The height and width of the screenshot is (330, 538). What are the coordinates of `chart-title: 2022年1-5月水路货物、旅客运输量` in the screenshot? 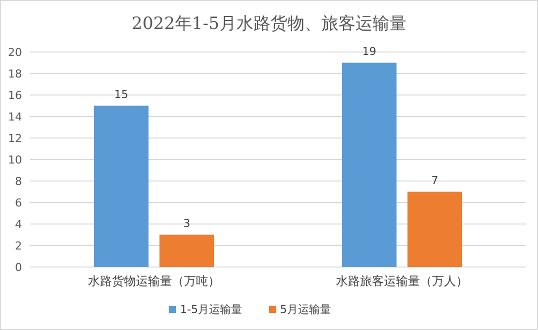 It's located at (269, 24).